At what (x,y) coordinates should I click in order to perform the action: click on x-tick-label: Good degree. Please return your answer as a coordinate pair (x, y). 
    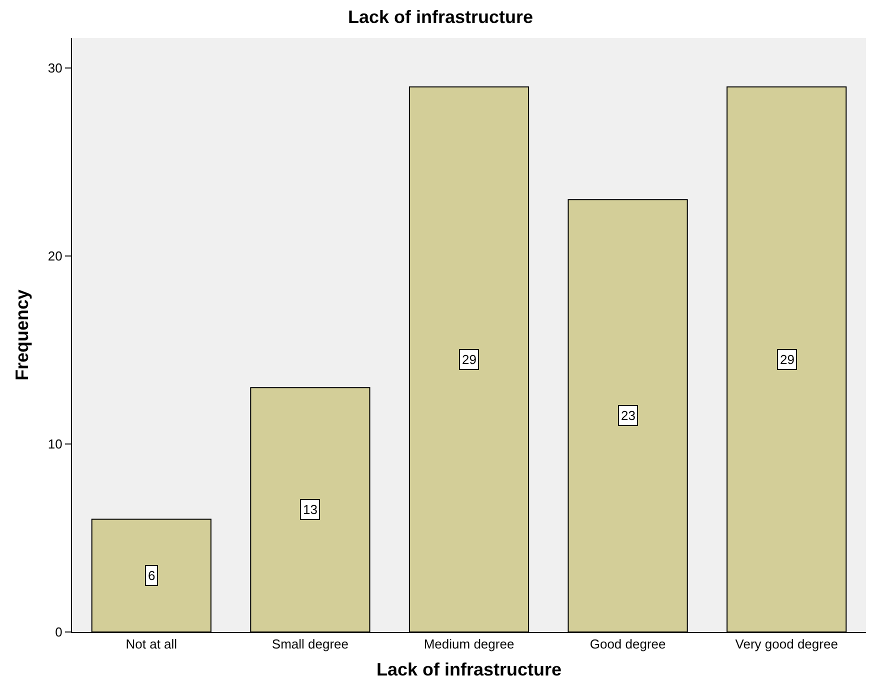
    Looking at the image, I should click on (628, 644).